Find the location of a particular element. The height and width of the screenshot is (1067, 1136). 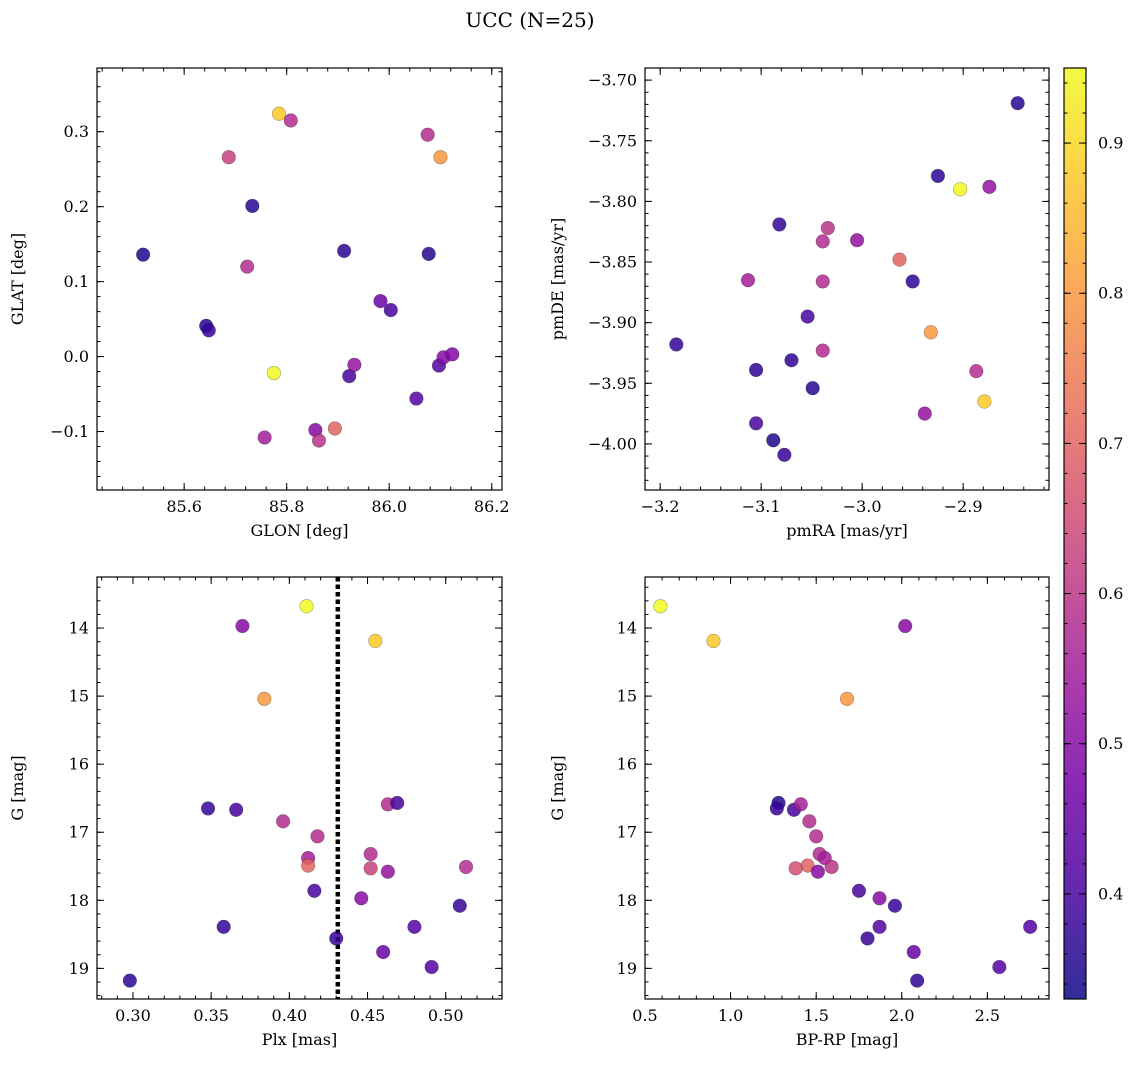

y-tick-label: 0.1 is located at coordinates (76, 281).